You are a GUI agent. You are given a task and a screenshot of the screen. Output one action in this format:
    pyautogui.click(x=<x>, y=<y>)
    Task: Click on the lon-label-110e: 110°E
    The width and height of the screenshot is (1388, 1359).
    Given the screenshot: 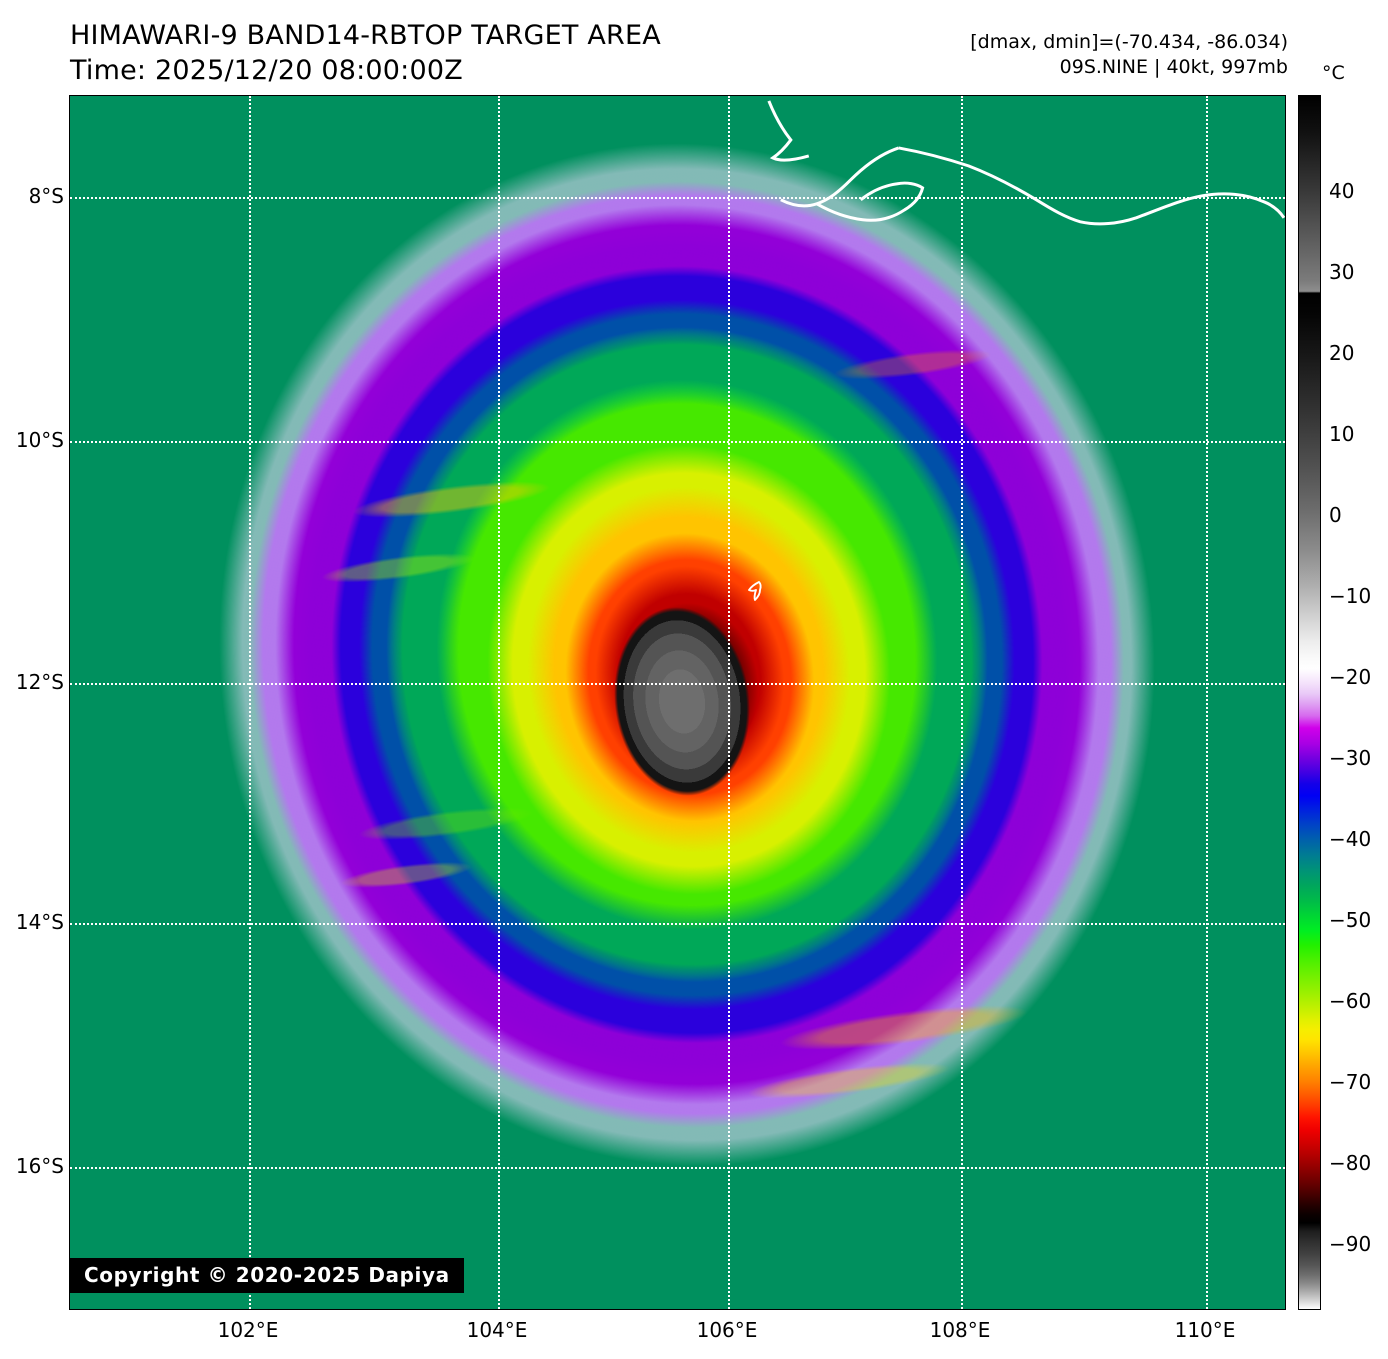 What is the action you would take?
    pyautogui.click(x=1205, y=1330)
    